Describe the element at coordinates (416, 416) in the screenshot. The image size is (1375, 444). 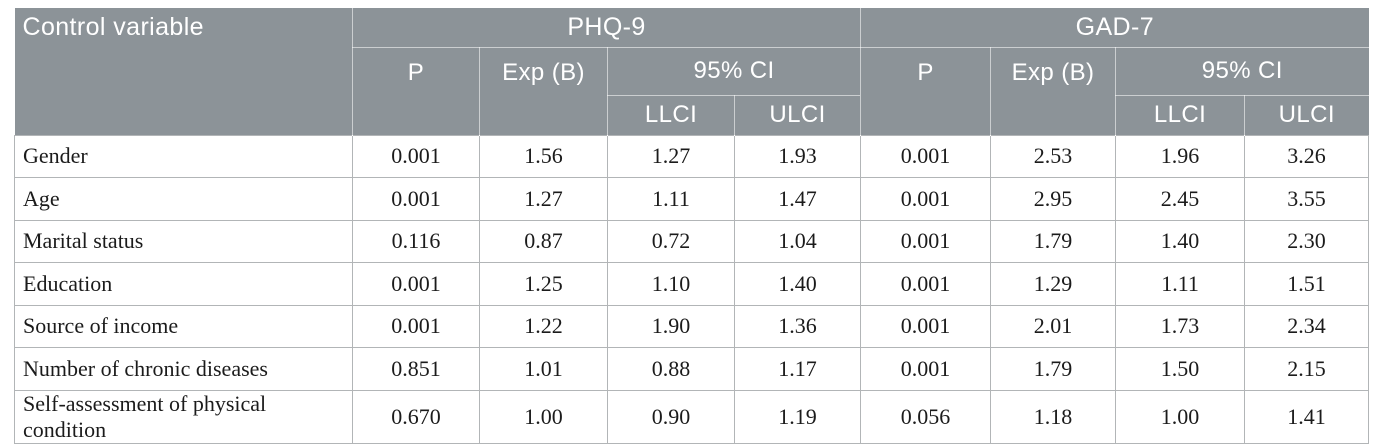
I see `cell-phq9-p: 0.670` at that location.